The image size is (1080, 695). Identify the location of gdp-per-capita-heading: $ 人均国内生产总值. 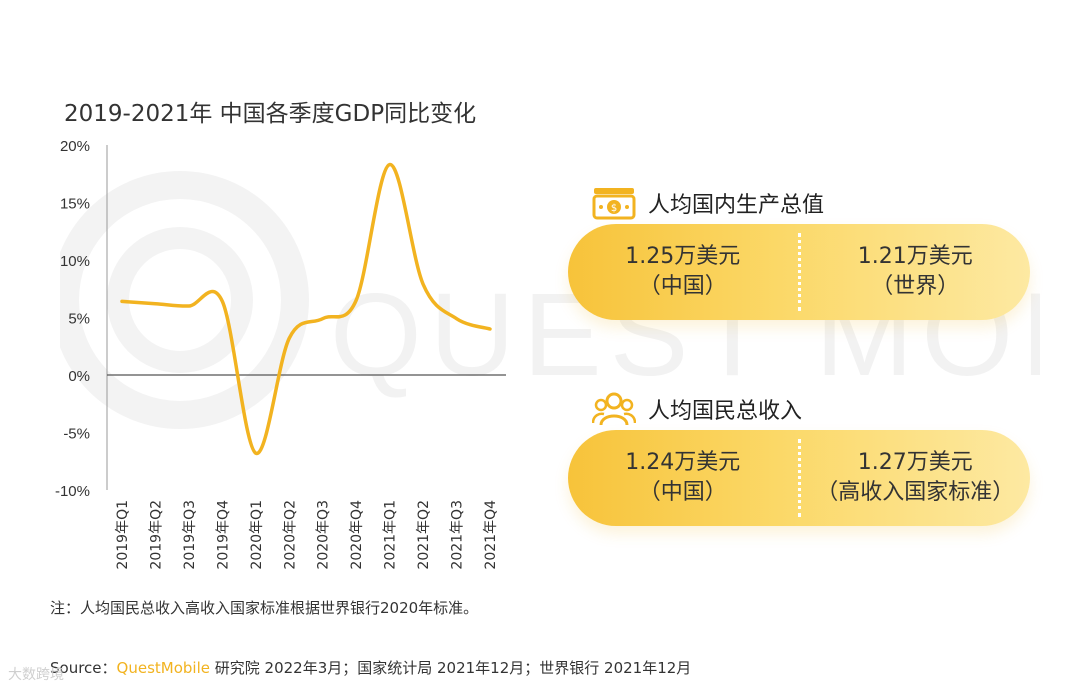
(708, 203).